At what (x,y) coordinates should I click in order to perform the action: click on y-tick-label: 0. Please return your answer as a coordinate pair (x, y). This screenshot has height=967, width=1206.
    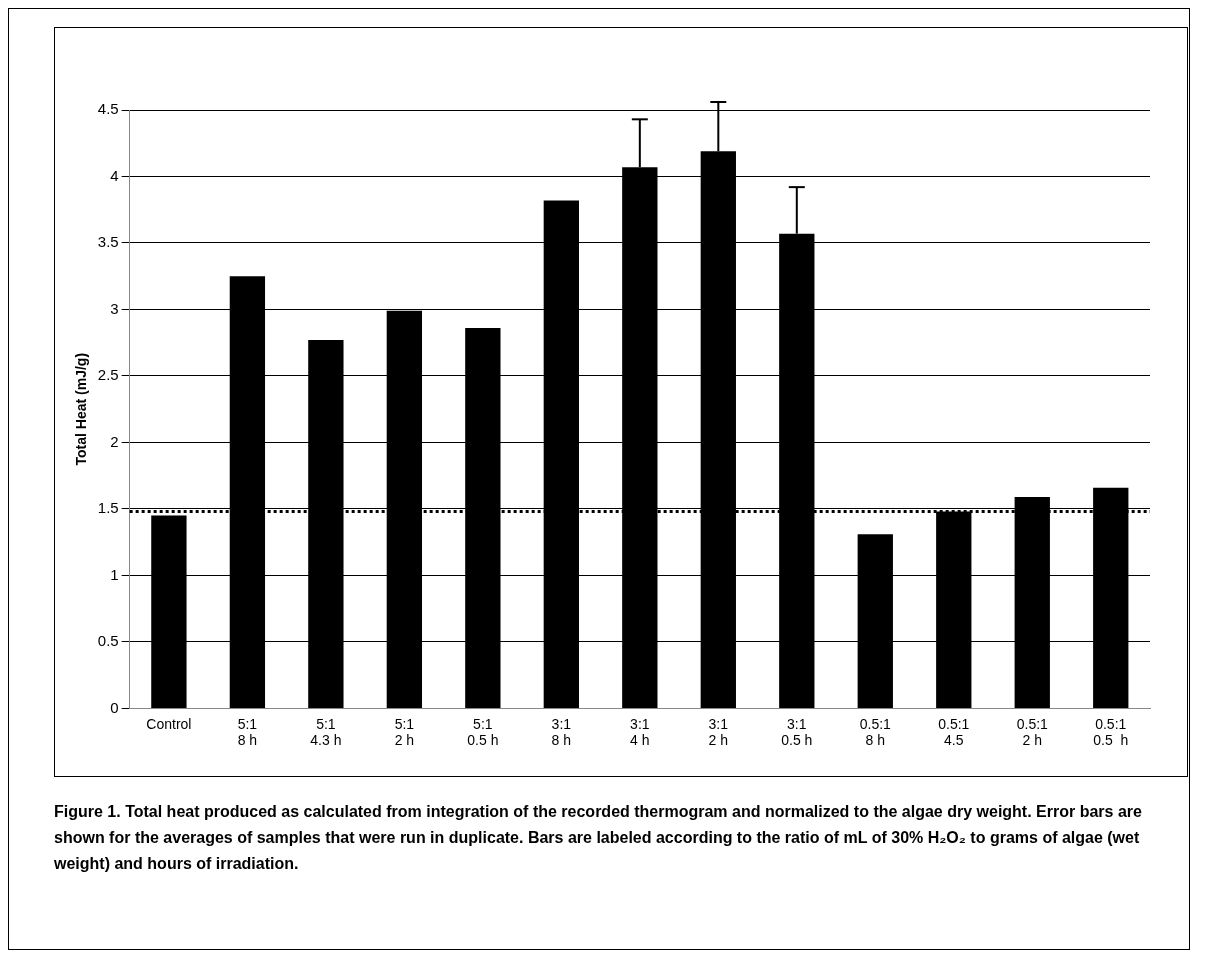
    Looking at the image, I should click on (114, 707).